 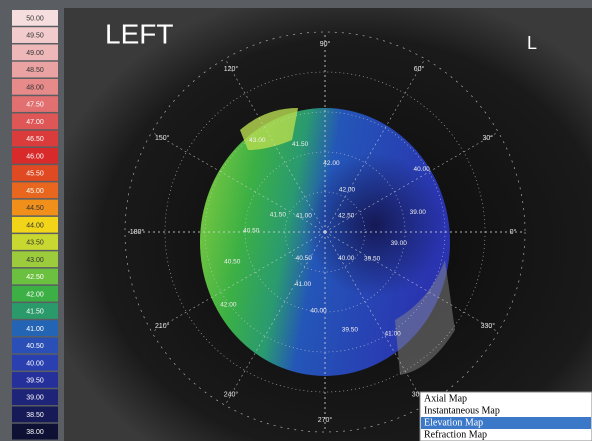 I want to click on menu-item: Refraction Map, so click(x=455, y=434).